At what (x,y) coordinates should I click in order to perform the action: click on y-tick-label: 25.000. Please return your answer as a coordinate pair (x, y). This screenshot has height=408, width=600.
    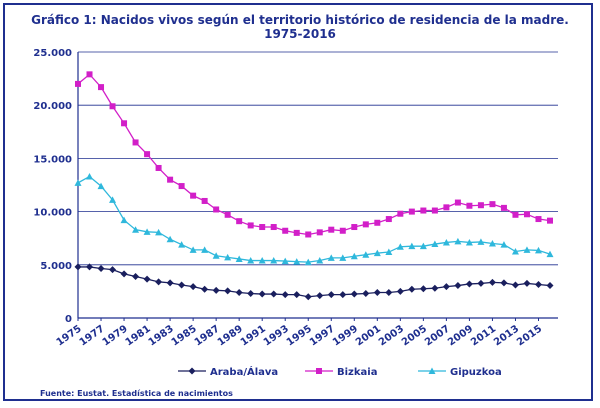
    Looking at the image, I should click on (52, 53).